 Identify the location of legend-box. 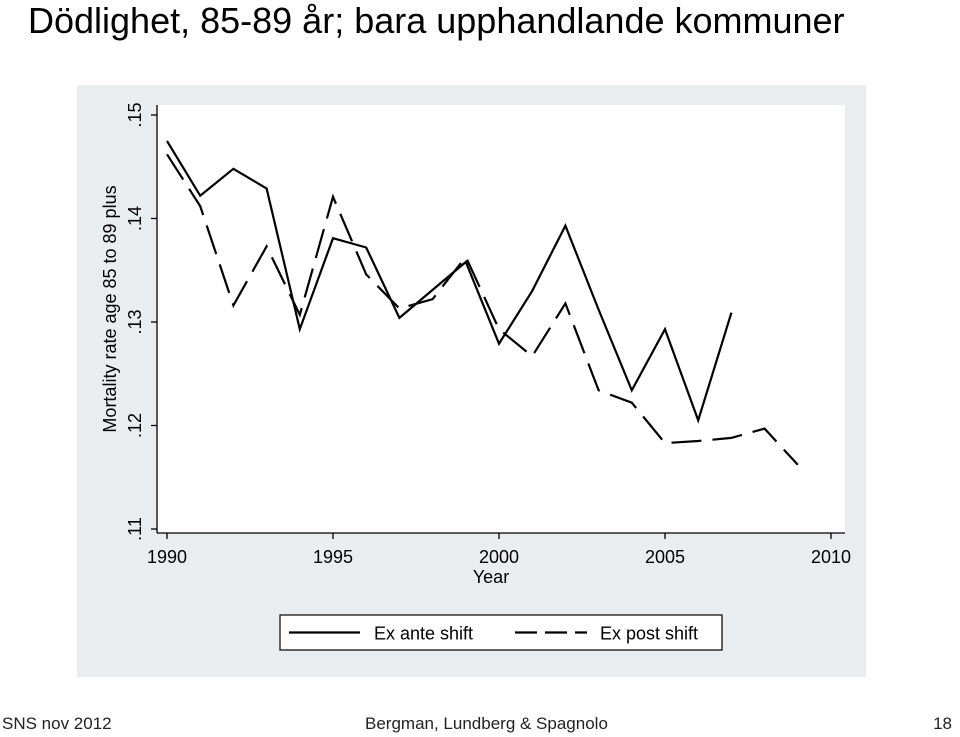
(501, 632).